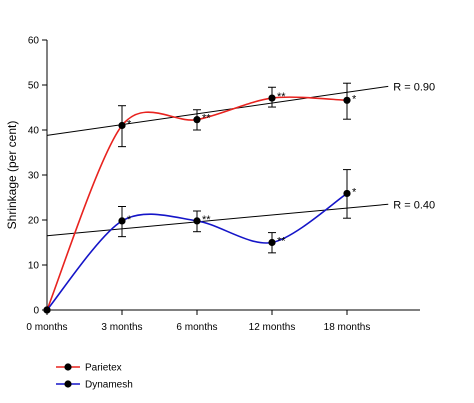  Describe the element at coordinates (121, 327) in the screenshot. I see `x-tick-label: 3 months` at that location.